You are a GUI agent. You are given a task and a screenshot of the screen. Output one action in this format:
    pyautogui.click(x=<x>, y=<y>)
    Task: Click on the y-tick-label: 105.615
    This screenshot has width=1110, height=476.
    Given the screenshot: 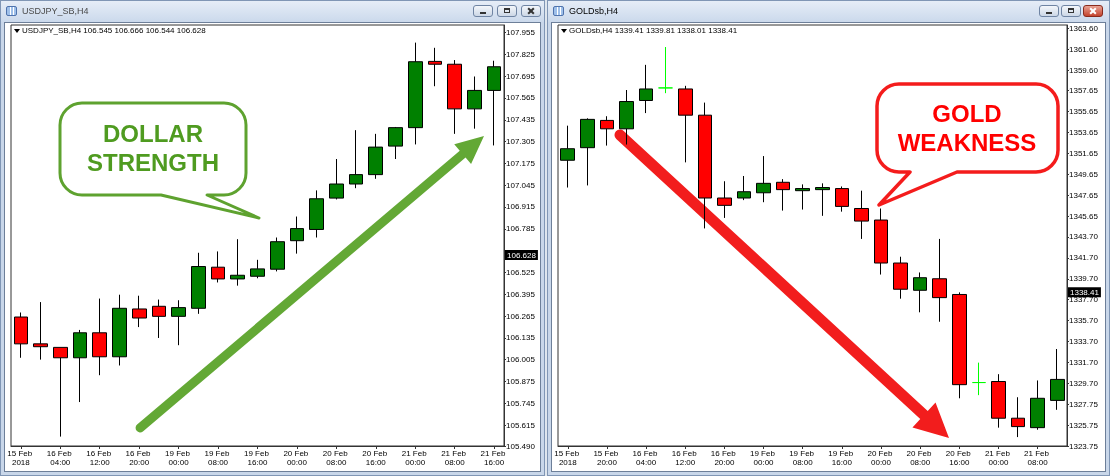 What is the action you would take?
    pyautogui.click(x=521, y=425)
    